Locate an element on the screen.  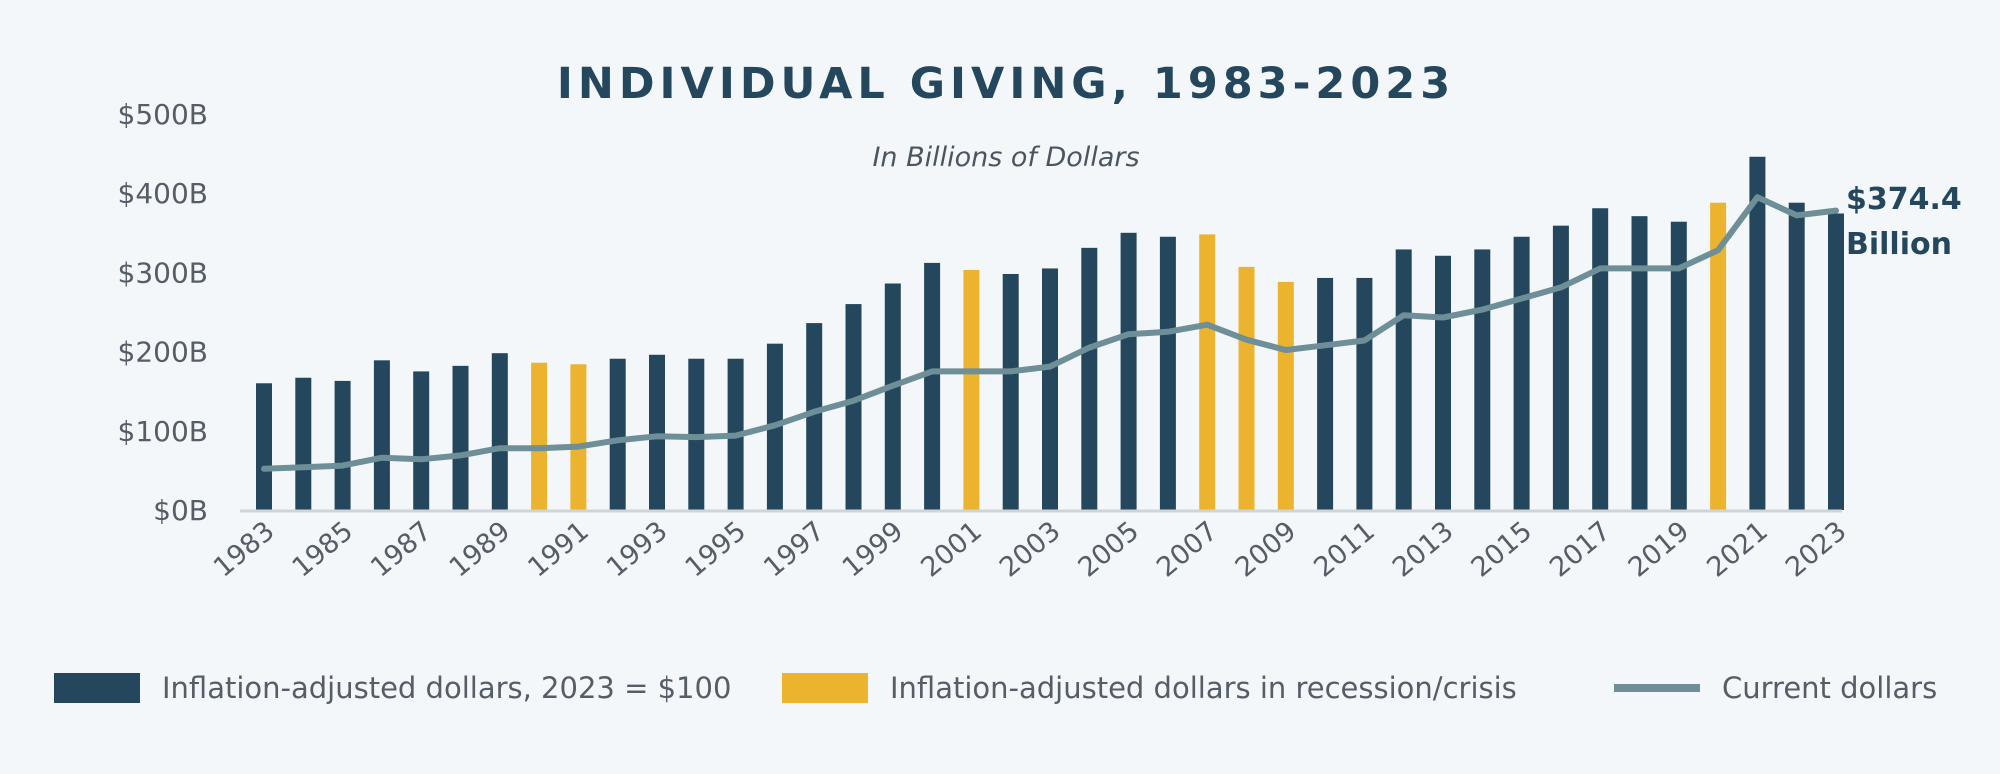
bar-2000 is located at coordinates (932, 386).